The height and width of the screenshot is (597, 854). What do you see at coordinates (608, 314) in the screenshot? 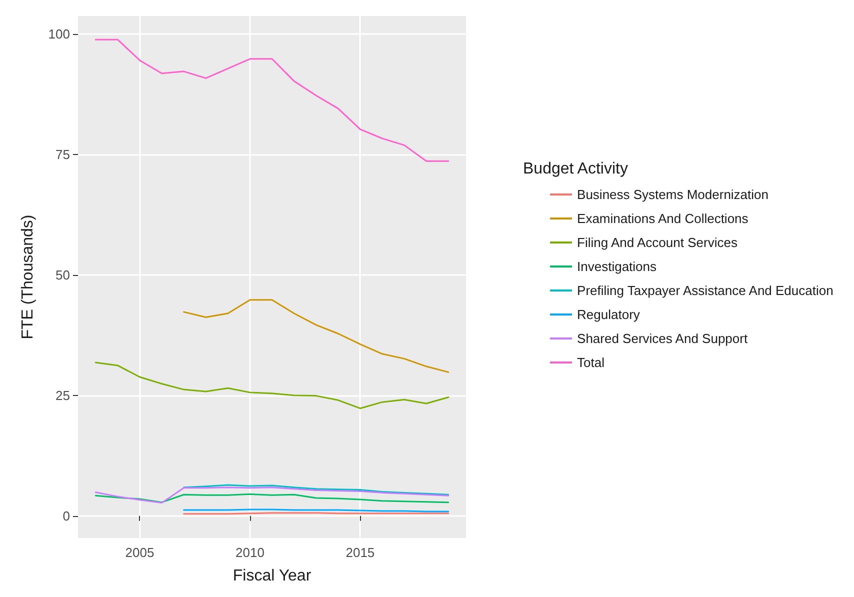
I see `legend-label: Regulatory` at bounding box center [608, 314].